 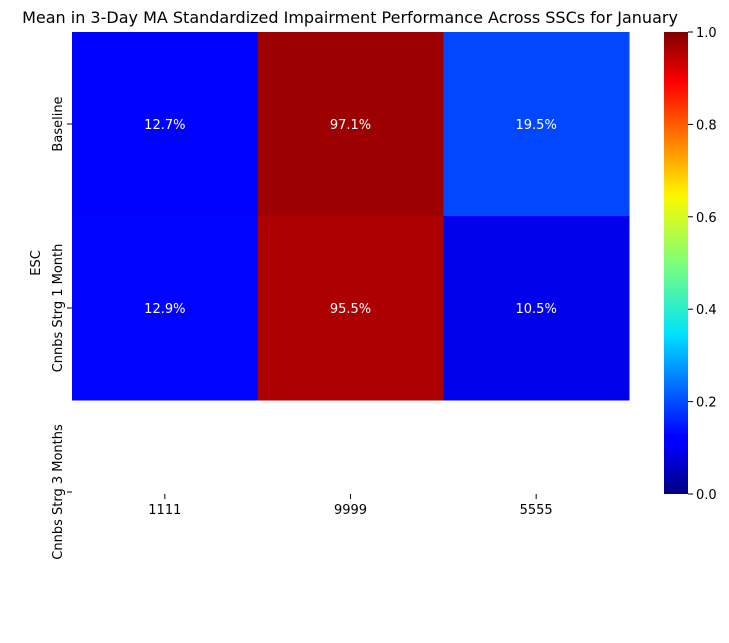 I want to click on x-tick-label: 9999, so click(x=350, y=510).